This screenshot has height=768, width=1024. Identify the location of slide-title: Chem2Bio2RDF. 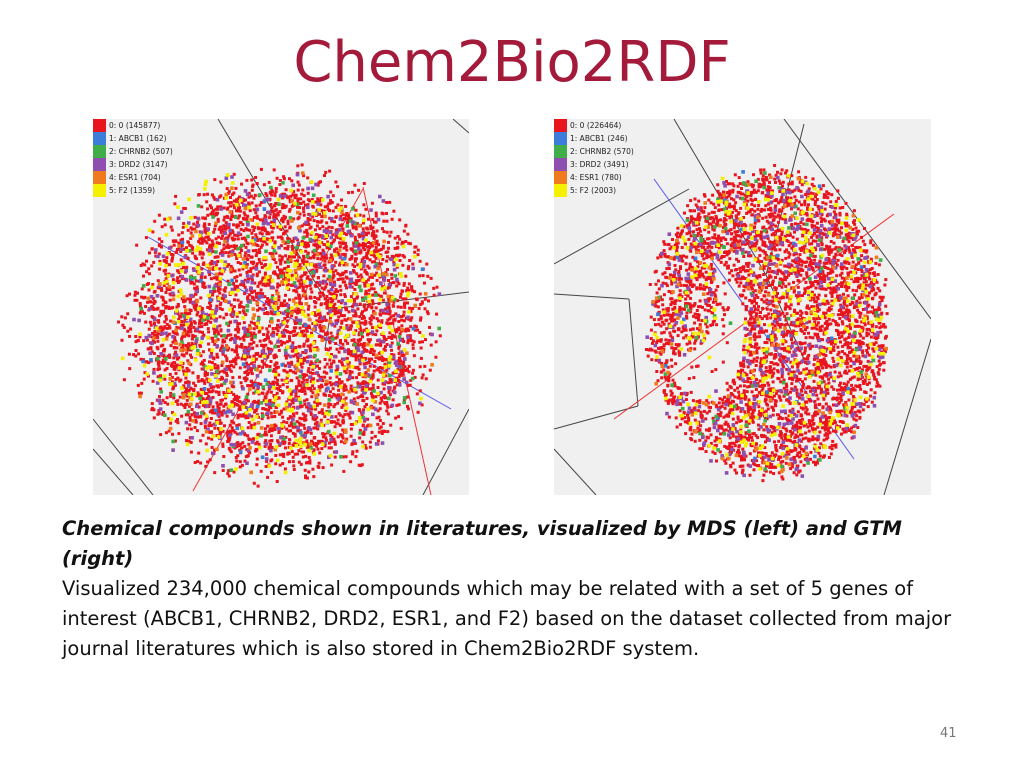
(512, 62).